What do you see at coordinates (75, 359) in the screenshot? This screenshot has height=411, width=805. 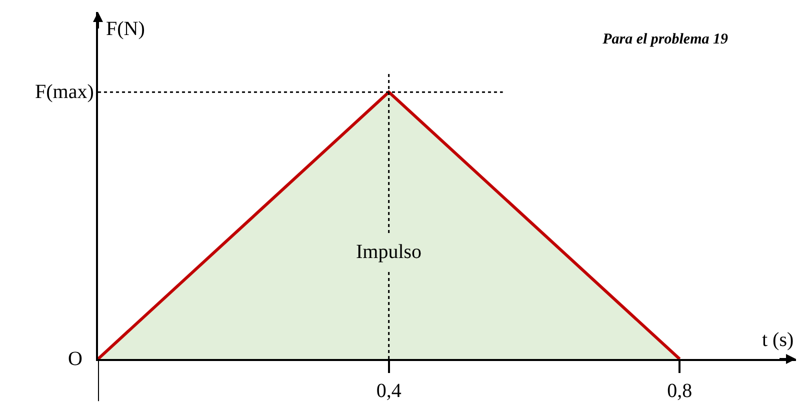 I see `annotation: O` at bounding box center [75, 359].